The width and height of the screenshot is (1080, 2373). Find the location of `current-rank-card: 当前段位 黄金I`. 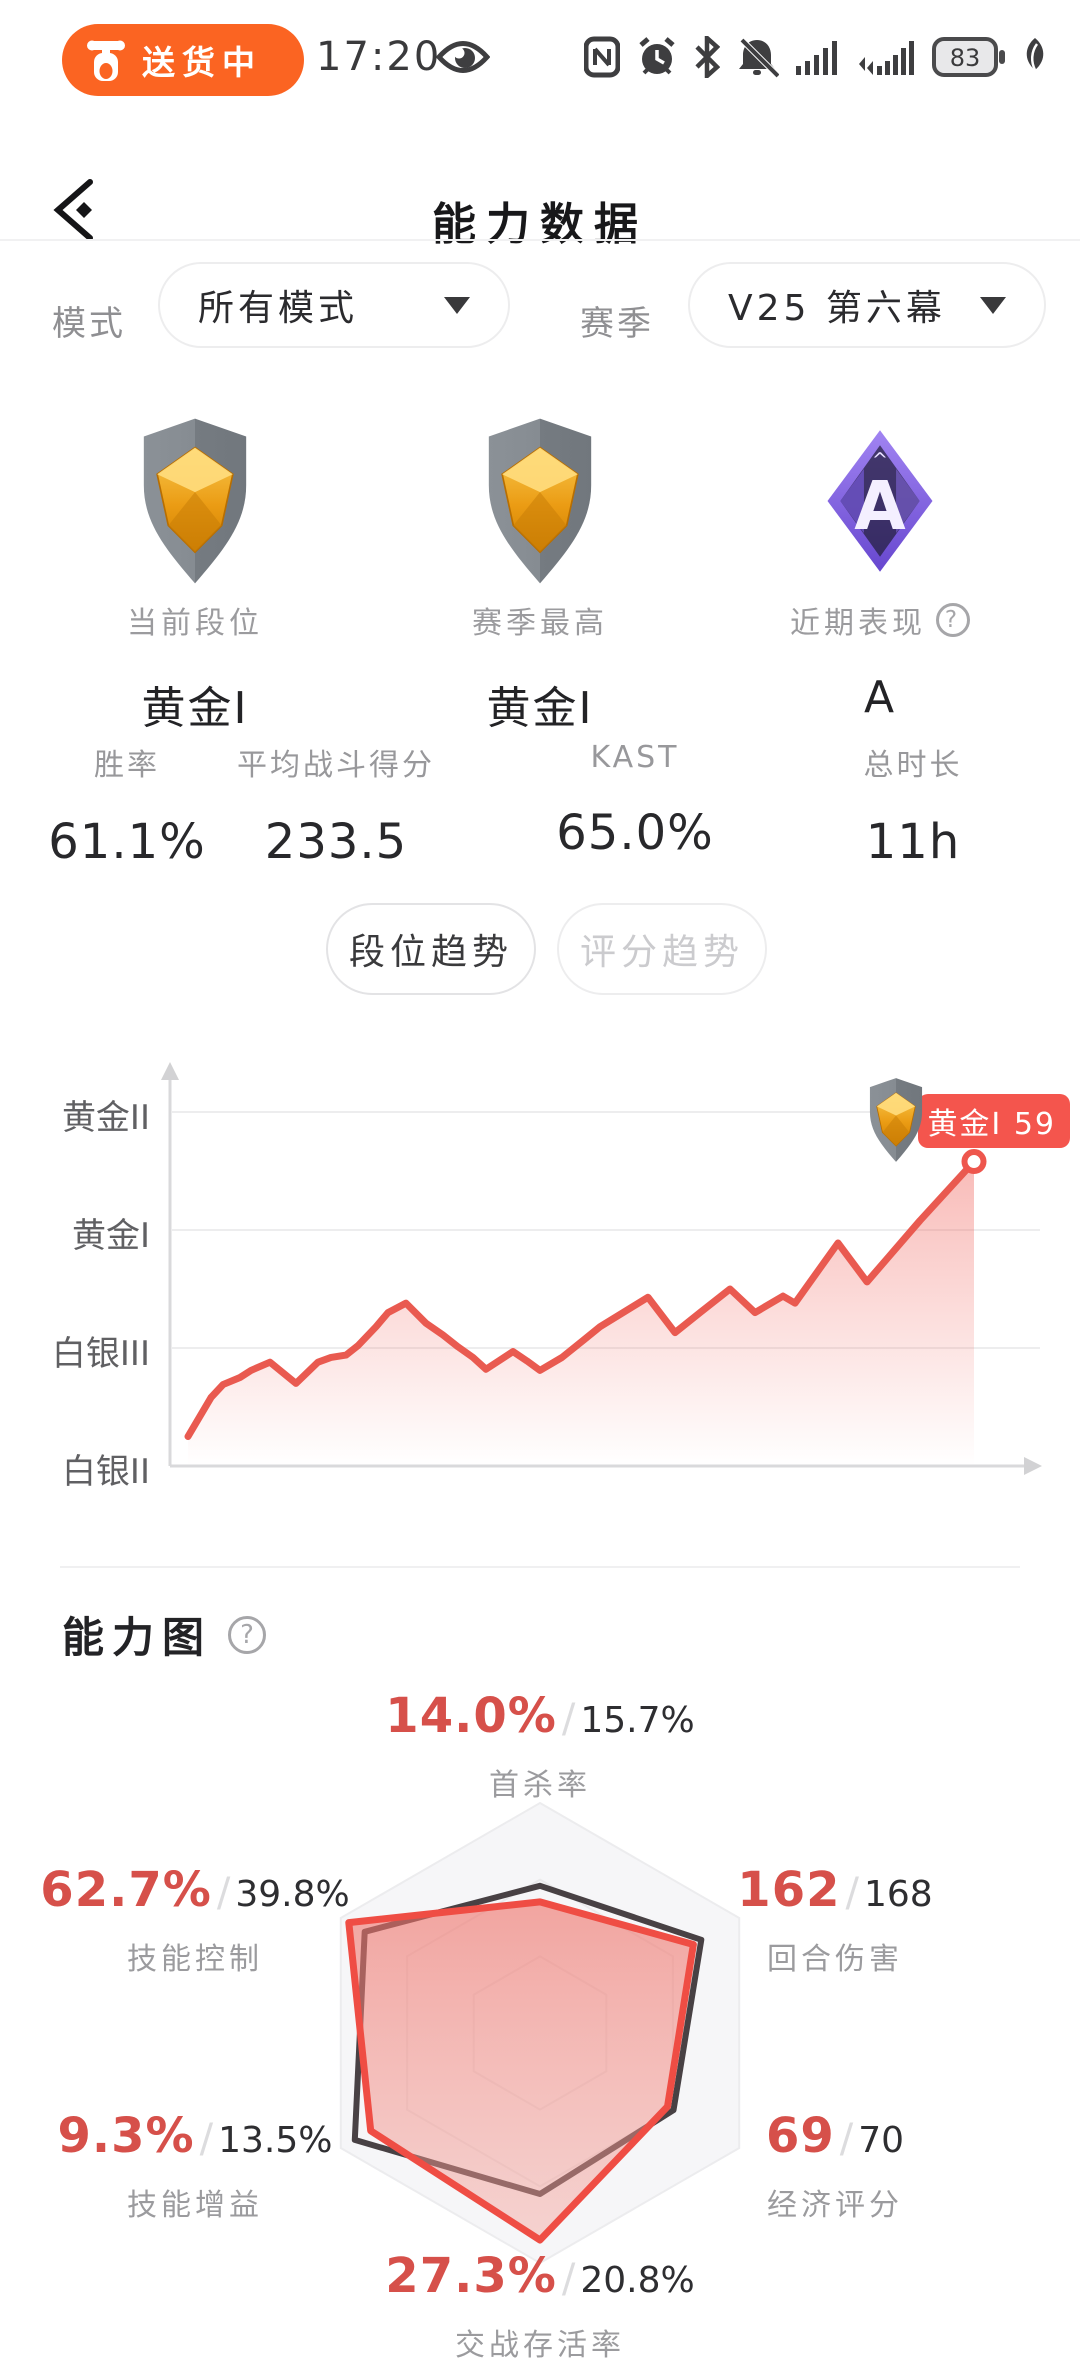

current-rank-card: 当前段位 黄金I is located at coordinates (195, 574).